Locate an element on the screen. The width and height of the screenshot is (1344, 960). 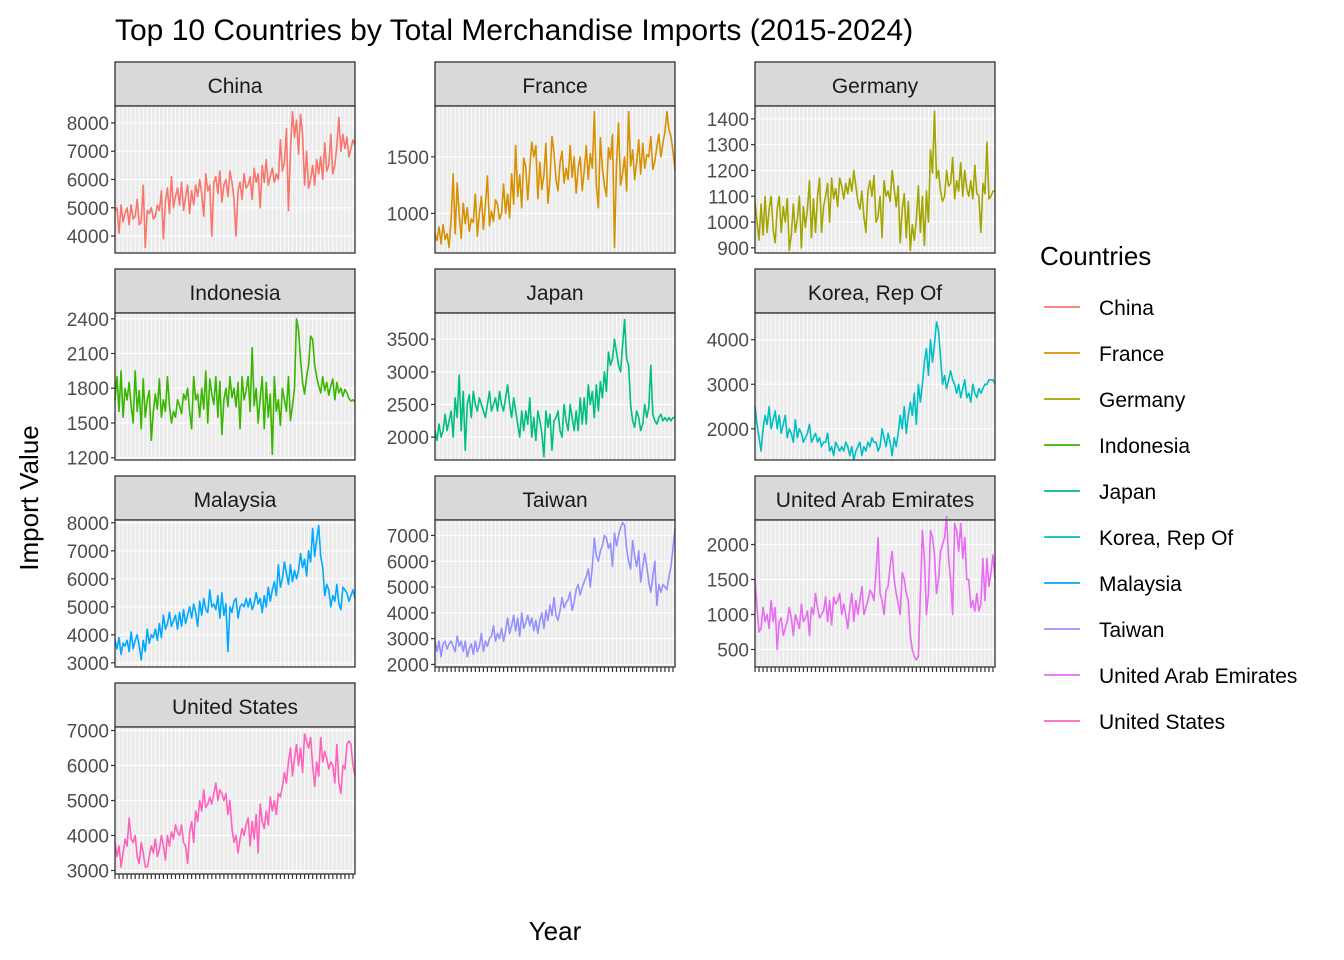
y-tick-label-united-arab-emirates: 500 is located at coordinates (733, 651).